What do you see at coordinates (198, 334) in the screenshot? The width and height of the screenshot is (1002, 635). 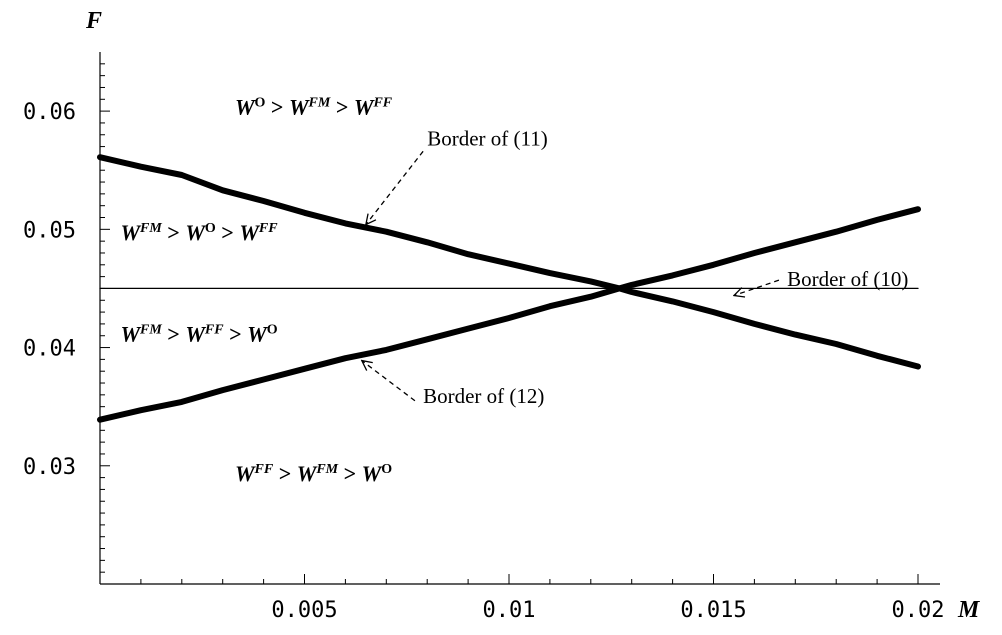 I see `region-lower-left-label: WFM > WFF > WO` at bounding box center [198, 334].